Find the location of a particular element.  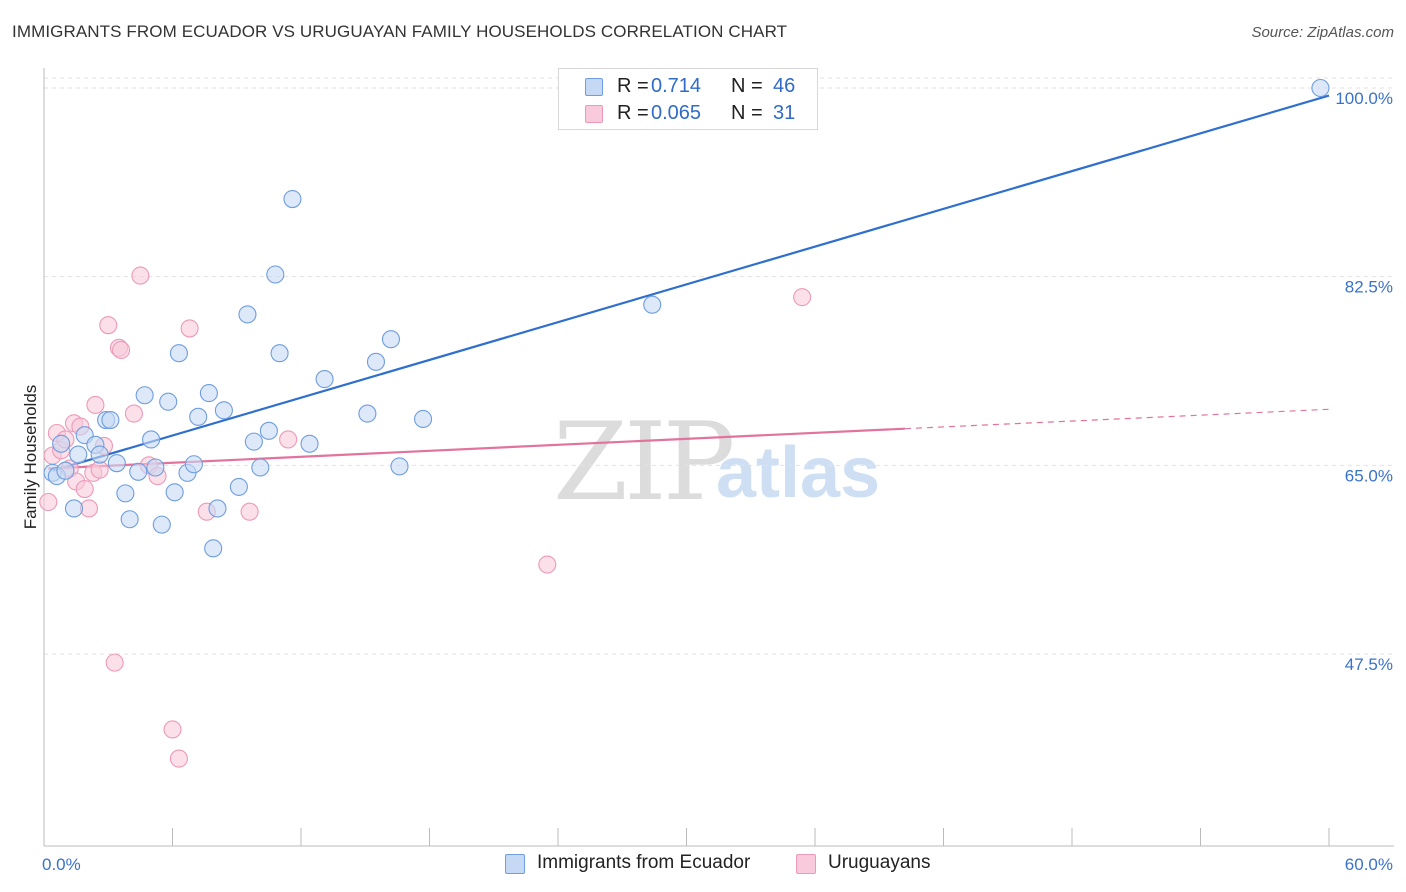

y-tick-label: 65.0% is located at coordinates (1369, 475).